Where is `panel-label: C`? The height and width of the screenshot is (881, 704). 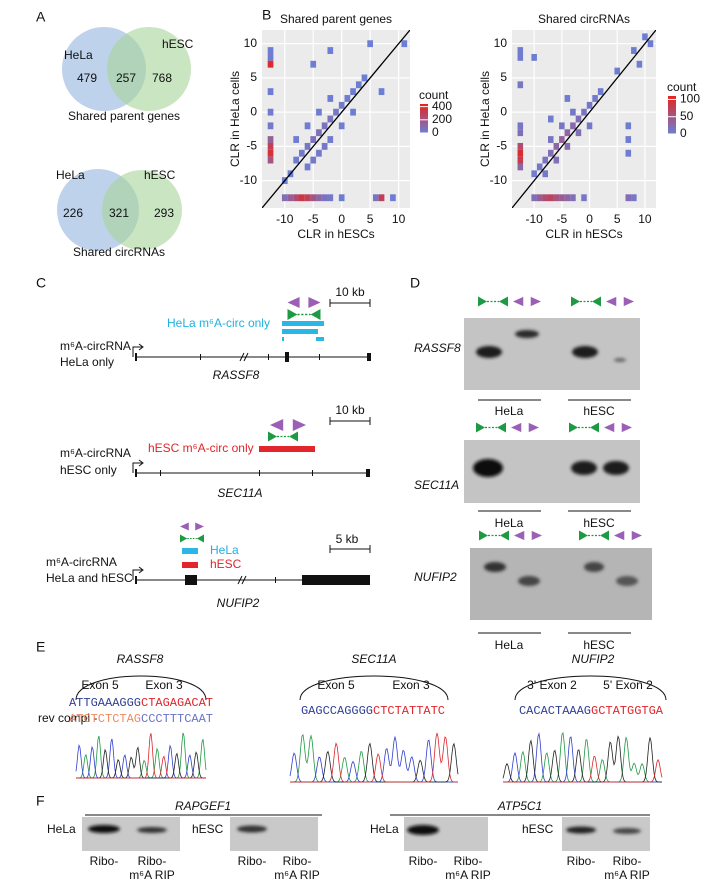 panel-label: C is located at coordinates (41, 283).